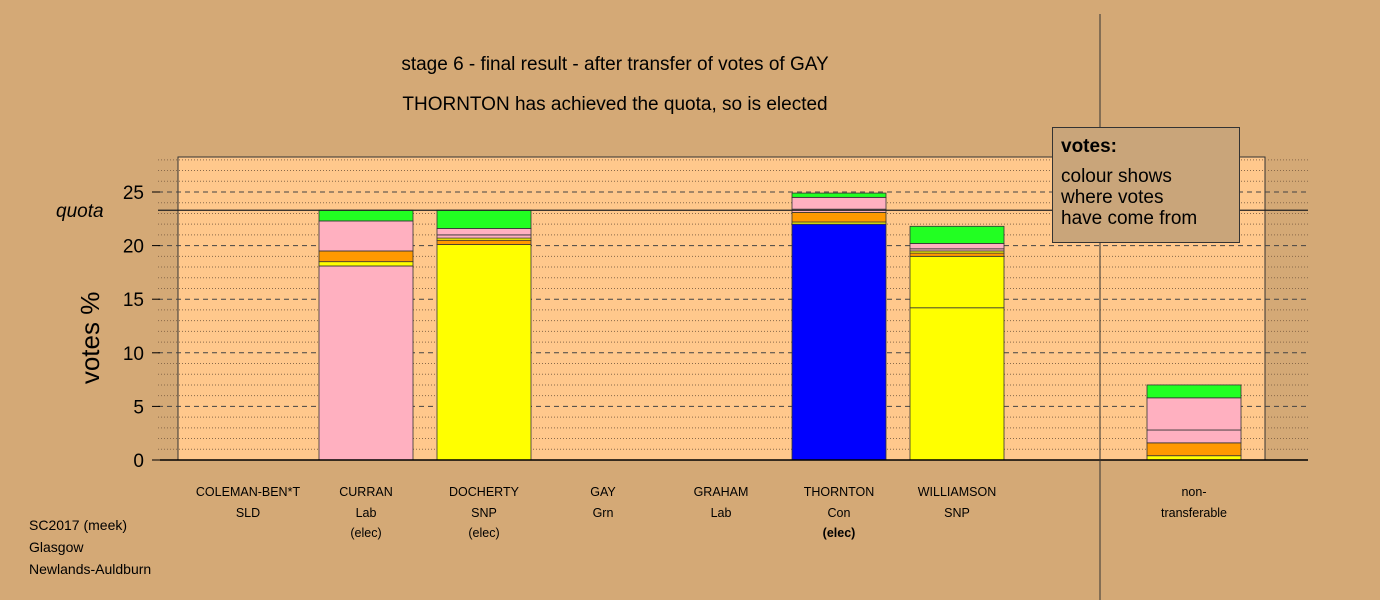  What do you see at coordinates (1193, 492) in the screenshot?
I see `nontransferable-label: non-` at bounding box center [1193, 492].